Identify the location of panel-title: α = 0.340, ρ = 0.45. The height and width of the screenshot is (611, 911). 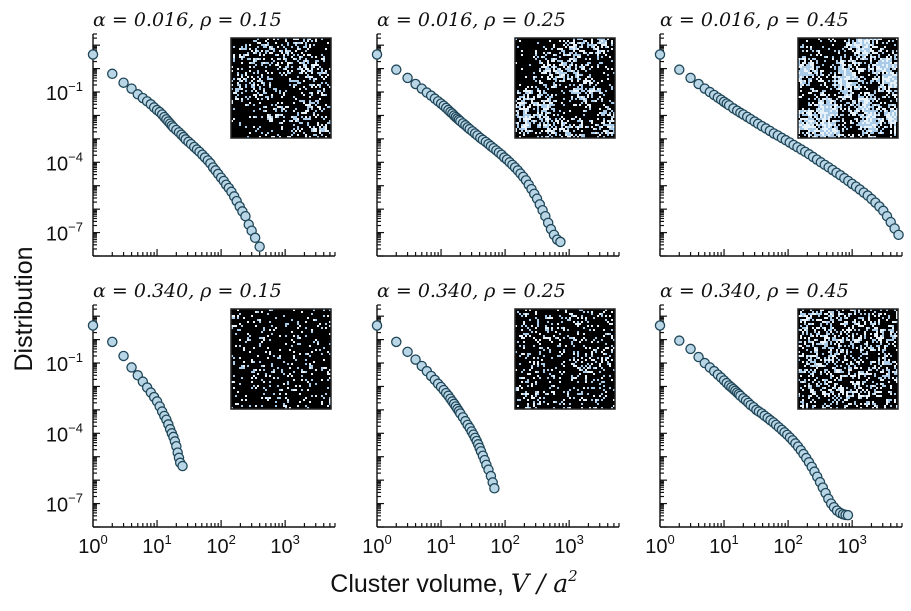
(754, 291).